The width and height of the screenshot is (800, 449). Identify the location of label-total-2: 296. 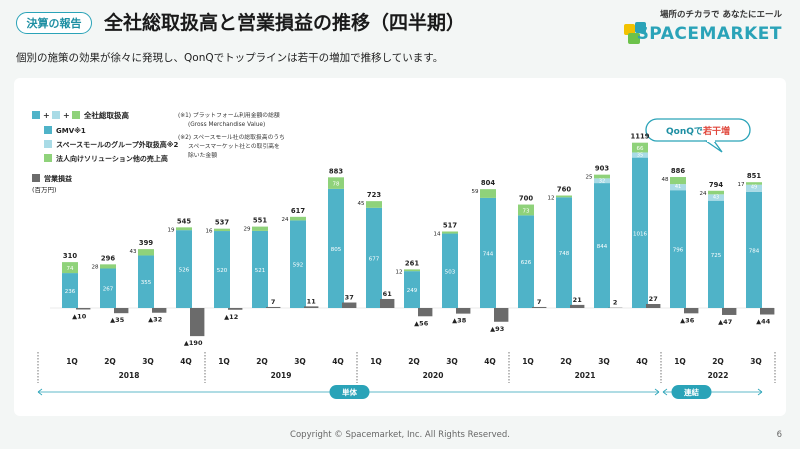
(108, 258).